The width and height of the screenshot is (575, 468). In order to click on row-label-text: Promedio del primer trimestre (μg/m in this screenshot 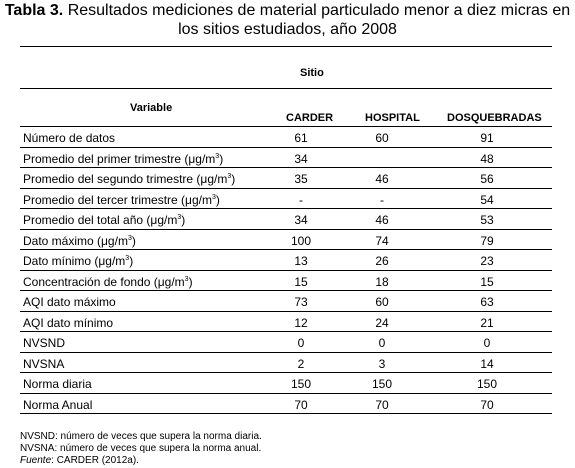, I will do `click(119, 159)`.